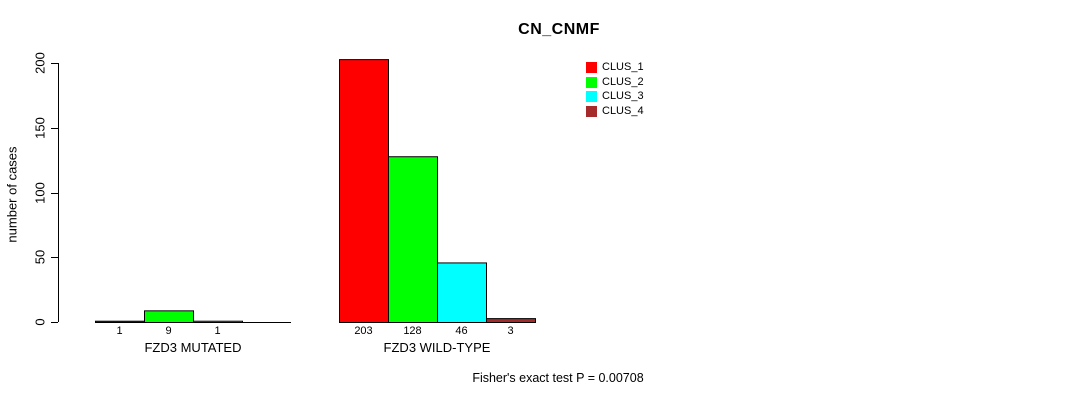 The width and height of the screenshot is (1090, 400). Describe the element at coordinates (39, 257) in the screenshot. I see `y-tick-label: 50` at that location.